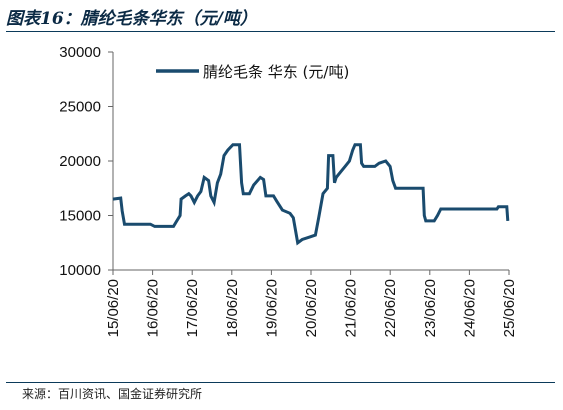  I want to click on y-tick-label: 10000, so click(80, 270).